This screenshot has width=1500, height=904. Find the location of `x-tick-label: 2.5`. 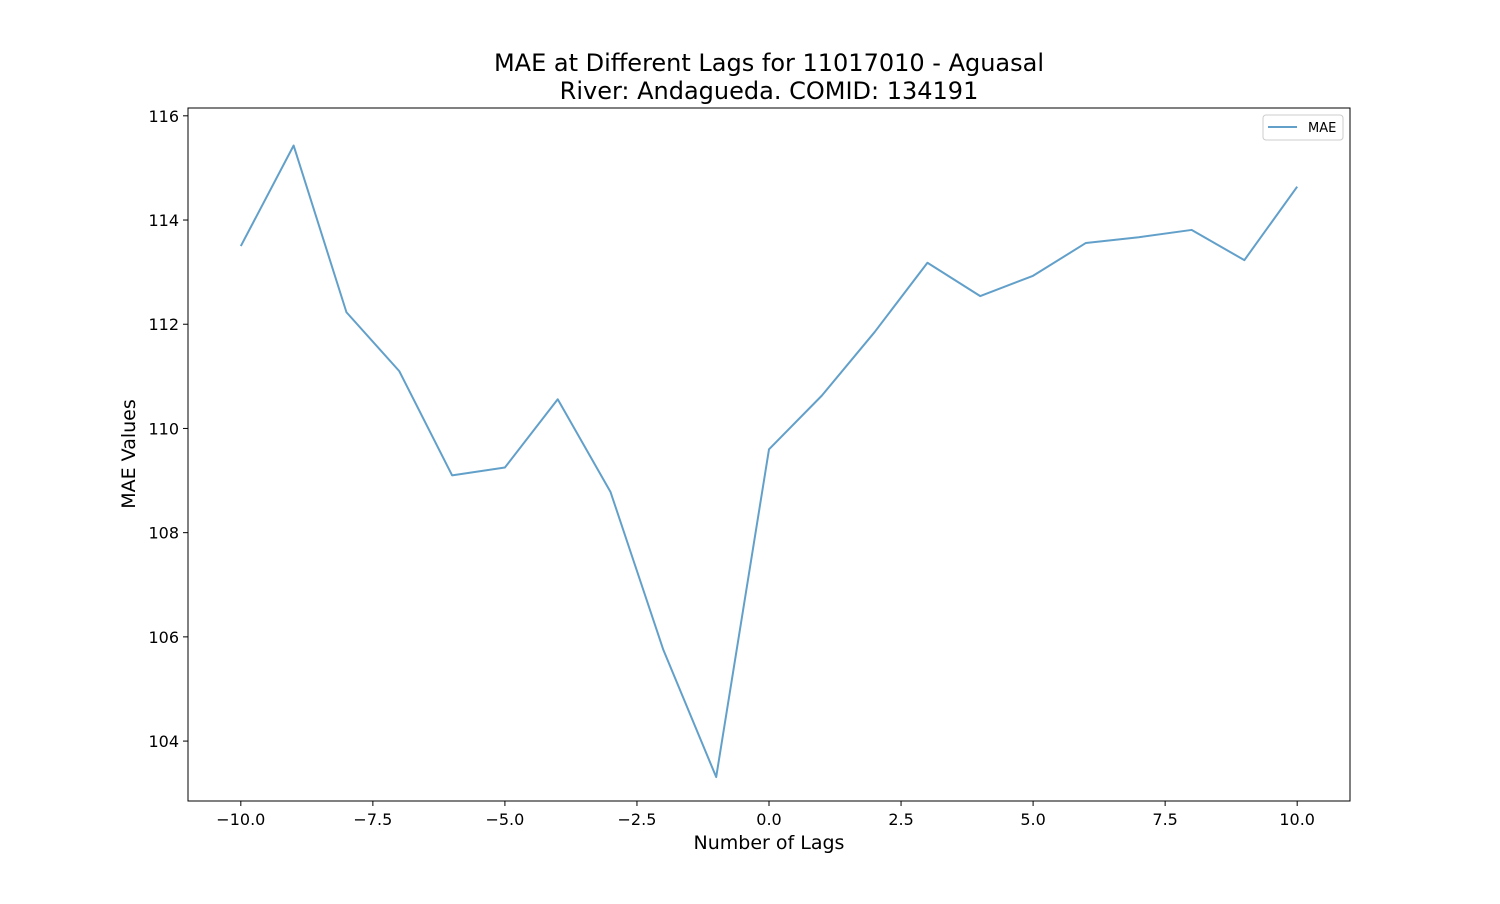

x-tick-label: 2.5 is located at coordinates (900, 819).